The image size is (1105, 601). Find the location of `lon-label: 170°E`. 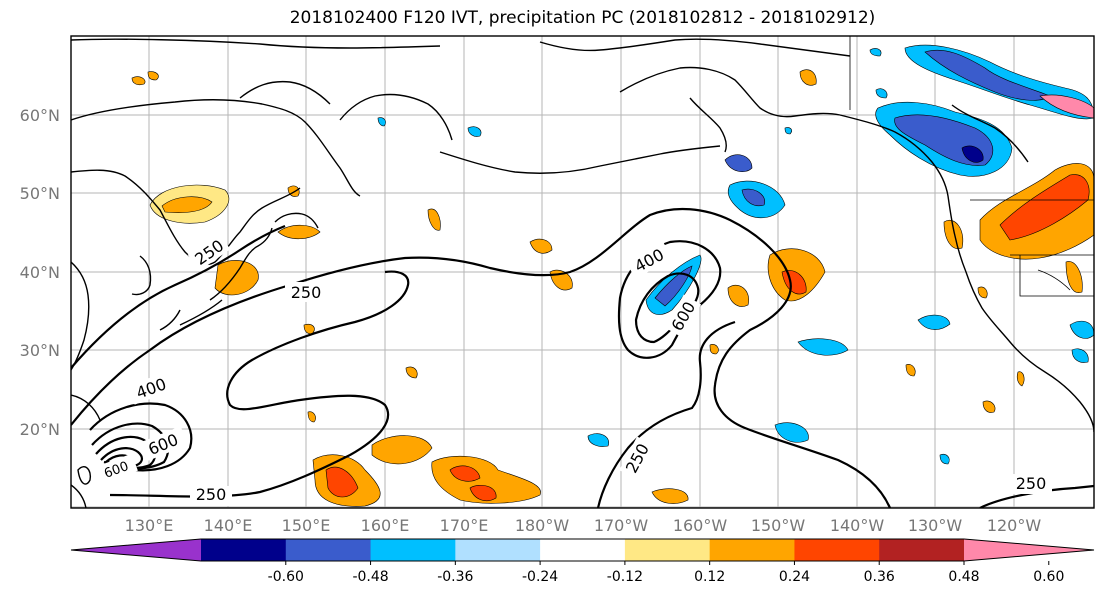

lon-label: 170°E is located at coordinates (464, 525).